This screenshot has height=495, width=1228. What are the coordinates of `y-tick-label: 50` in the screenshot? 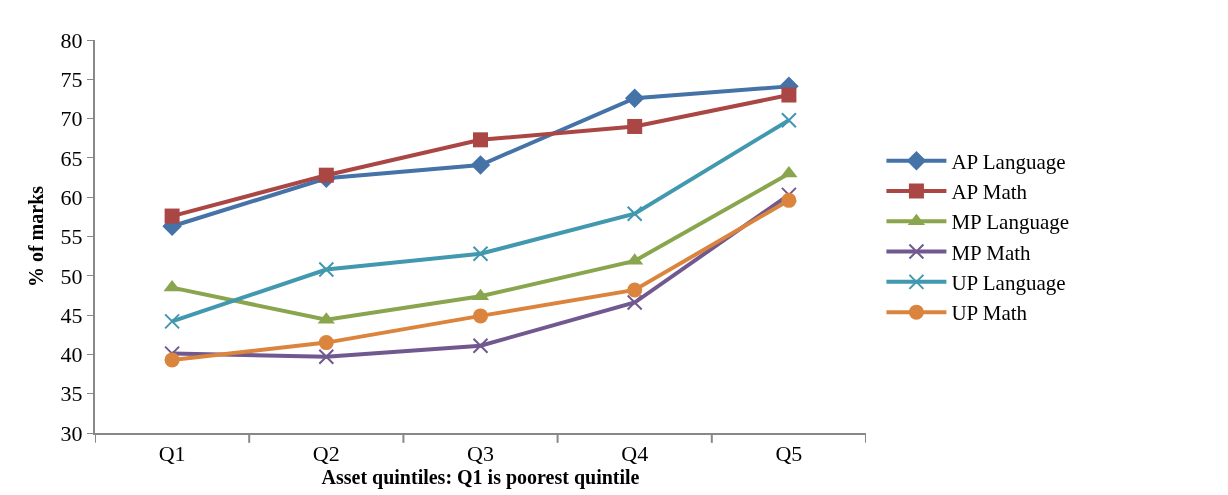 It's located at (71, 276).